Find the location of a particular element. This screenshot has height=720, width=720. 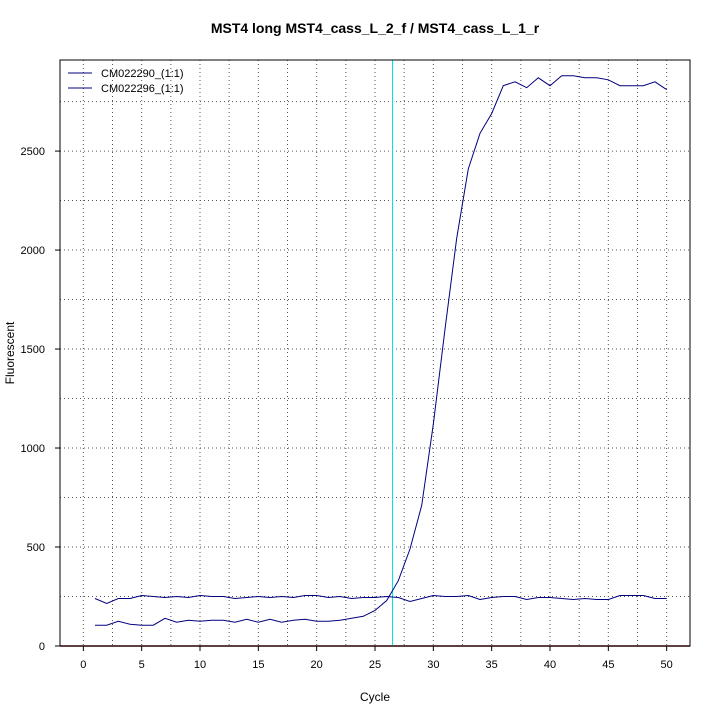

x-tick-label: 50 is located at coordinates (667, 665).